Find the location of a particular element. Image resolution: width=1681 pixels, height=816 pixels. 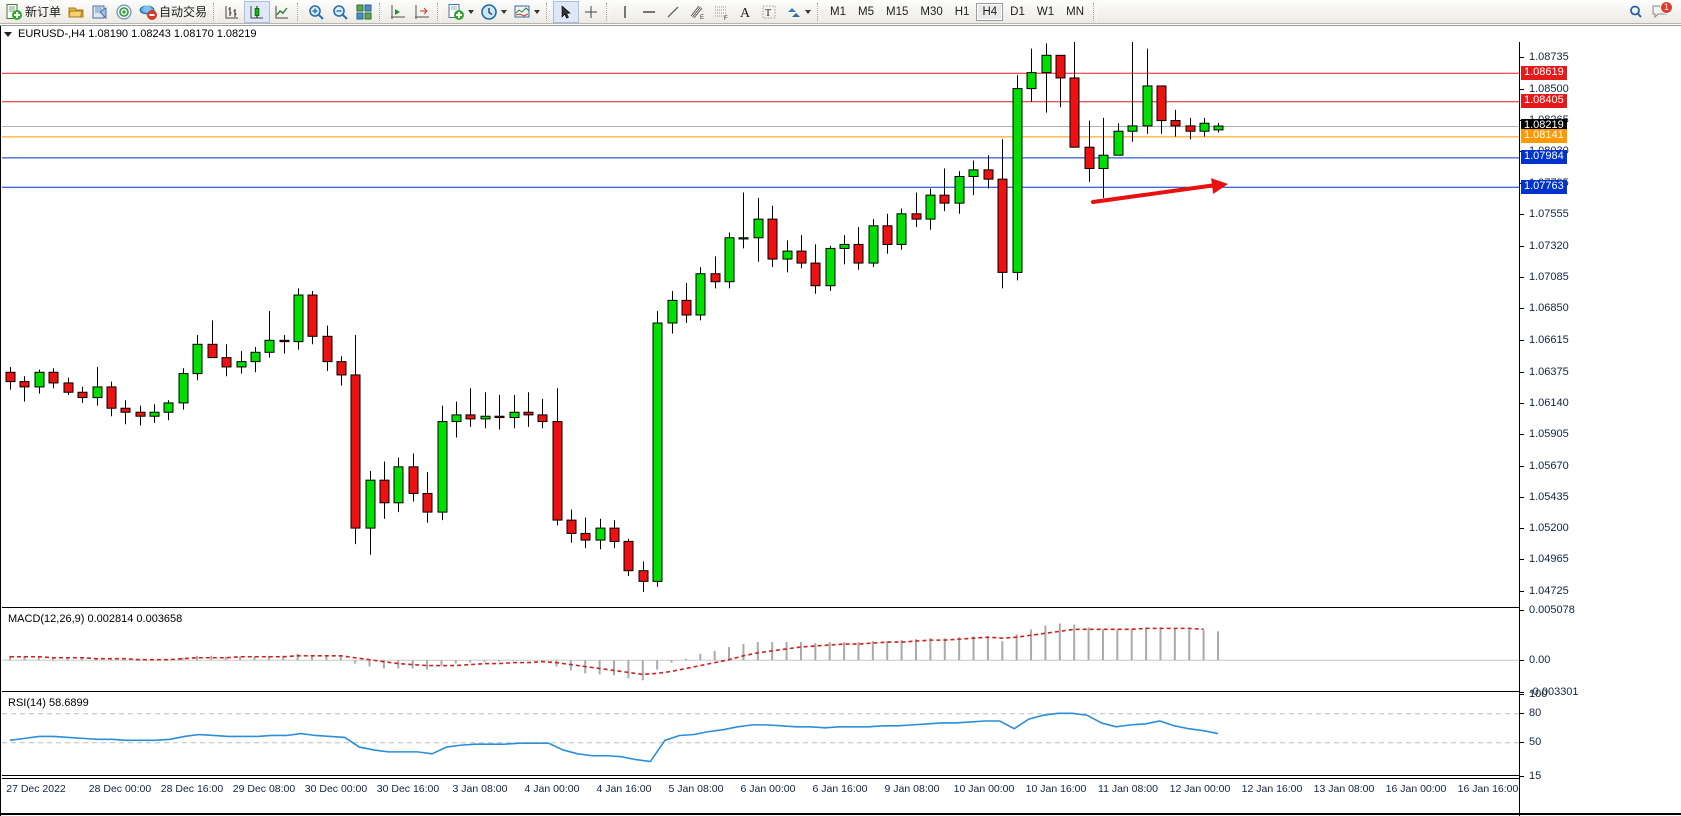

text-icon: A is located at coordinates (745, 12).